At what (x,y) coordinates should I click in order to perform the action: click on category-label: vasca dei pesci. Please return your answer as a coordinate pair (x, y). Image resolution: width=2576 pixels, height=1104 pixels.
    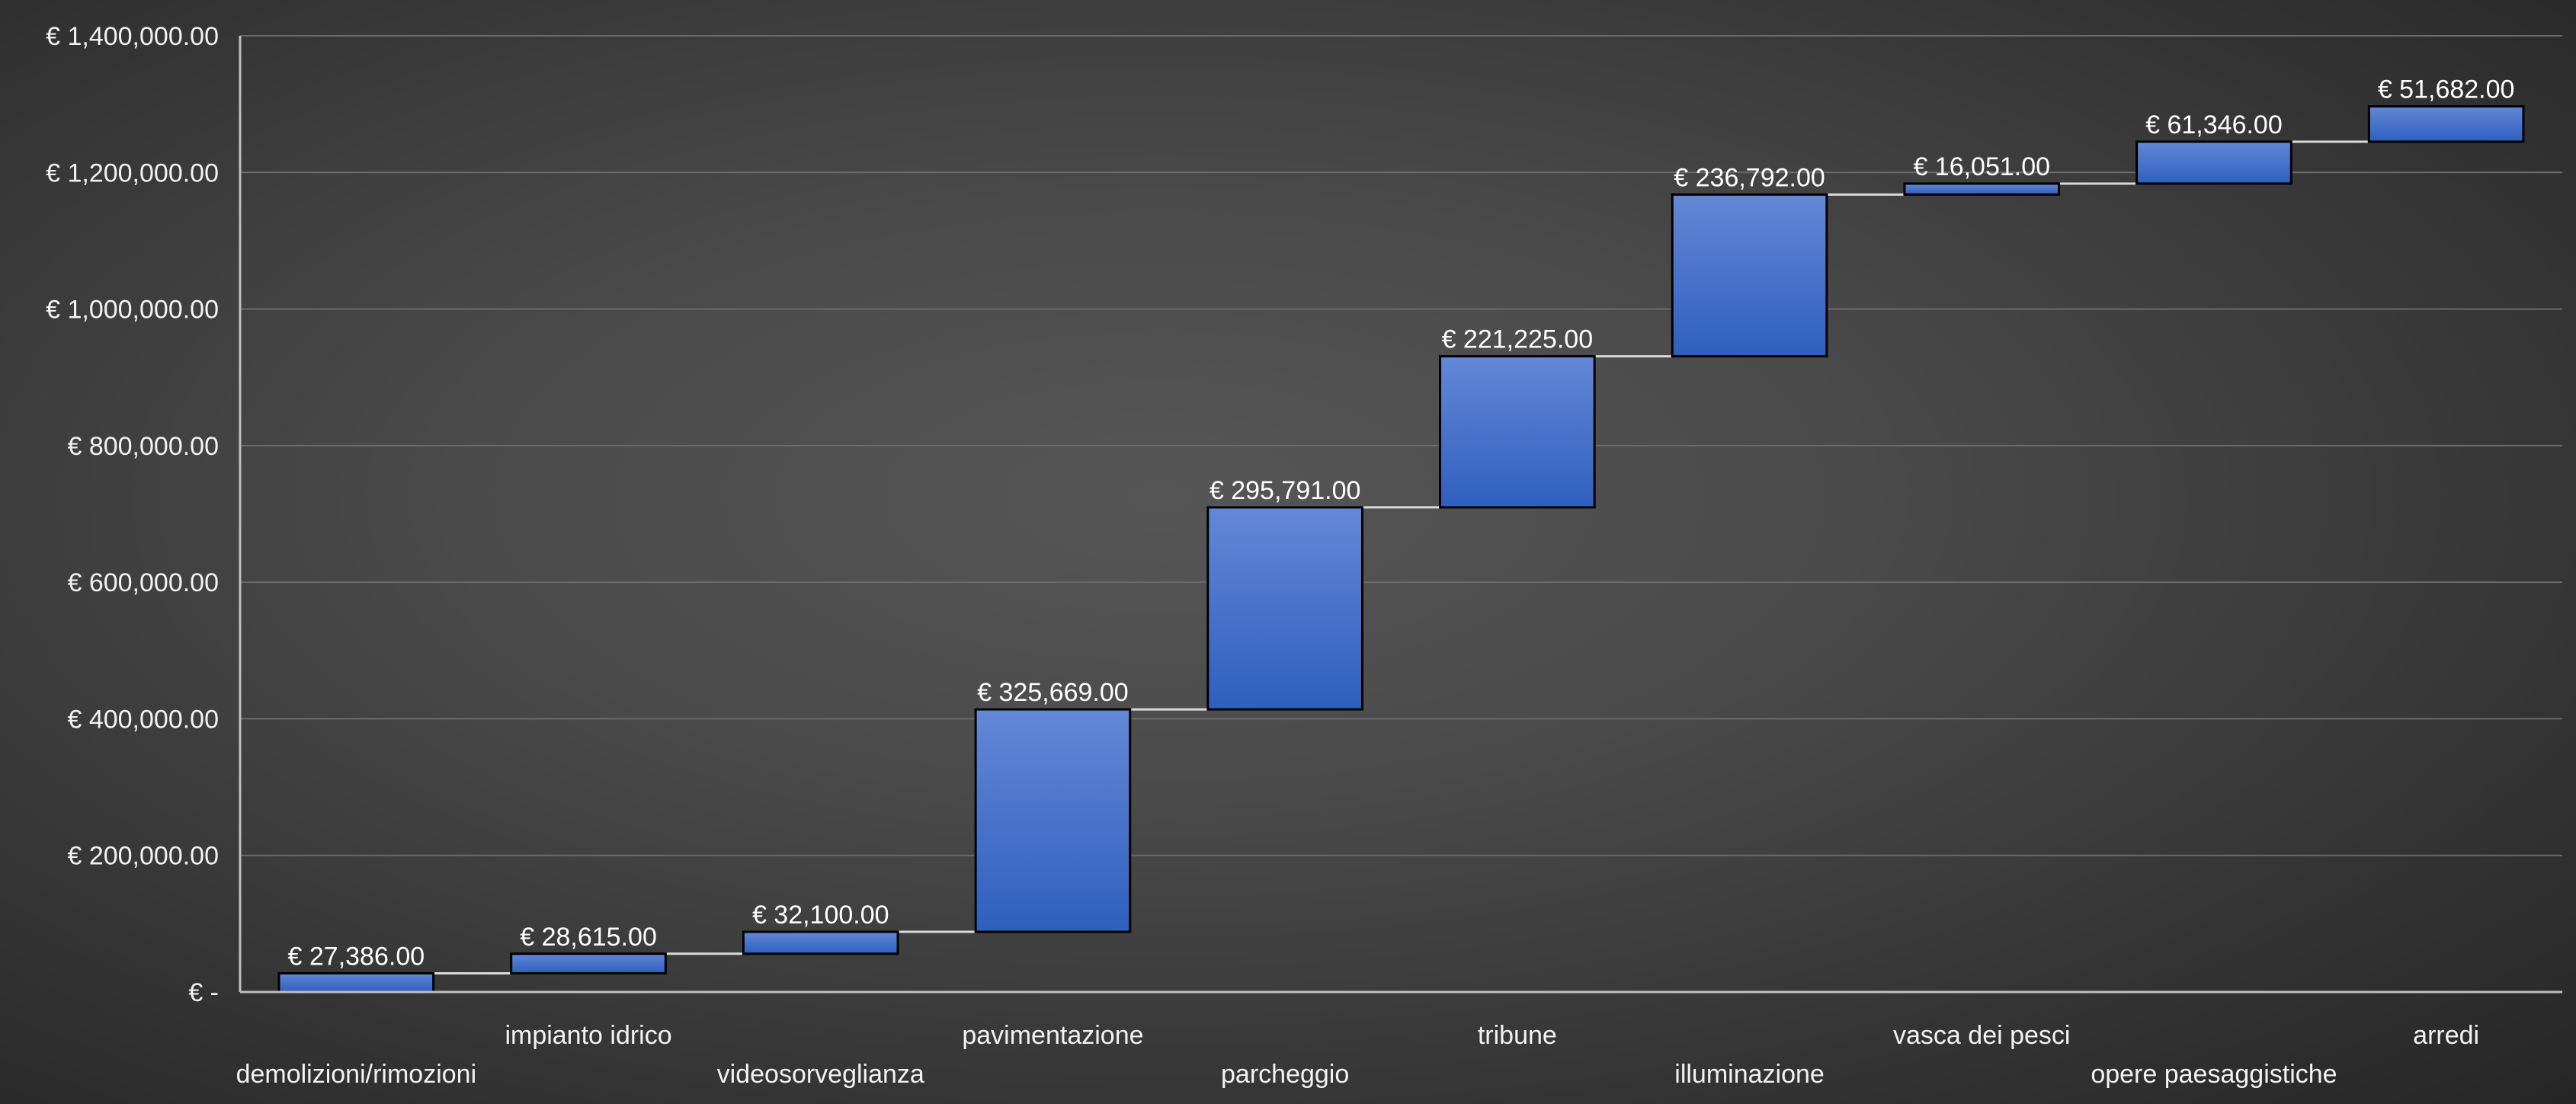
    Looking at the image, I should click on (1981, 1035).